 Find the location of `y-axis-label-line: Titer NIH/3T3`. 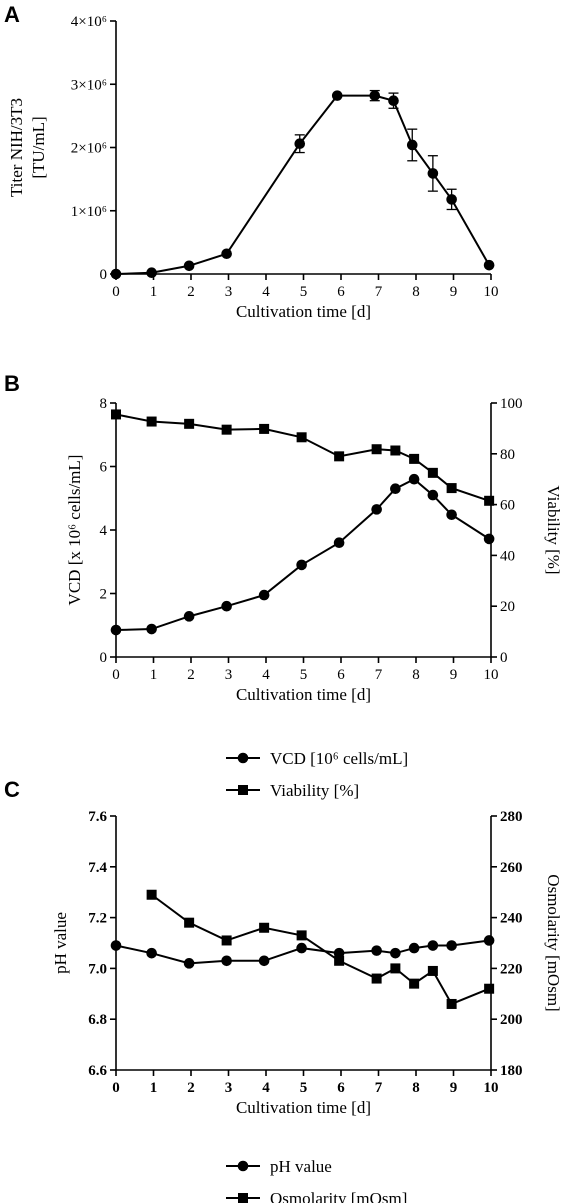

y-axis-label-line: Titer NIH/3T3 is located at coordinates (16, 147).